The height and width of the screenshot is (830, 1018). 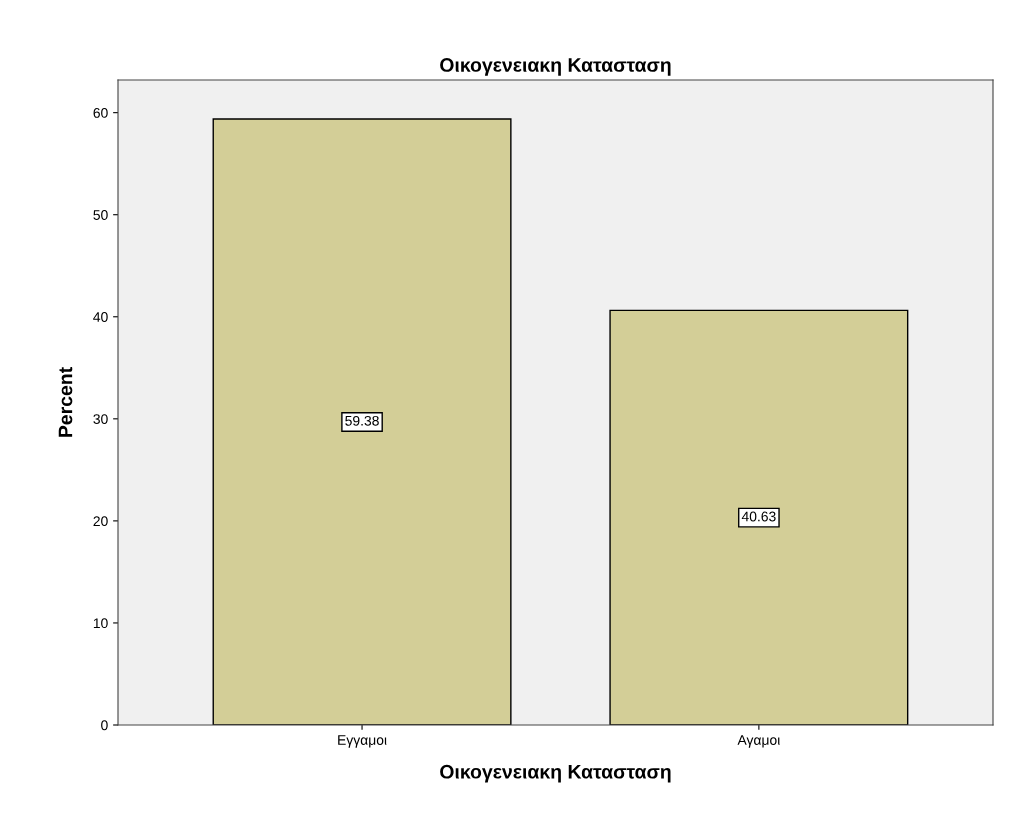 What do you see at coordinates (555, 67) in the screenshot?
I see `chart-title: Οικογενειακη Κατασταση` at bounding box center [555, 67].